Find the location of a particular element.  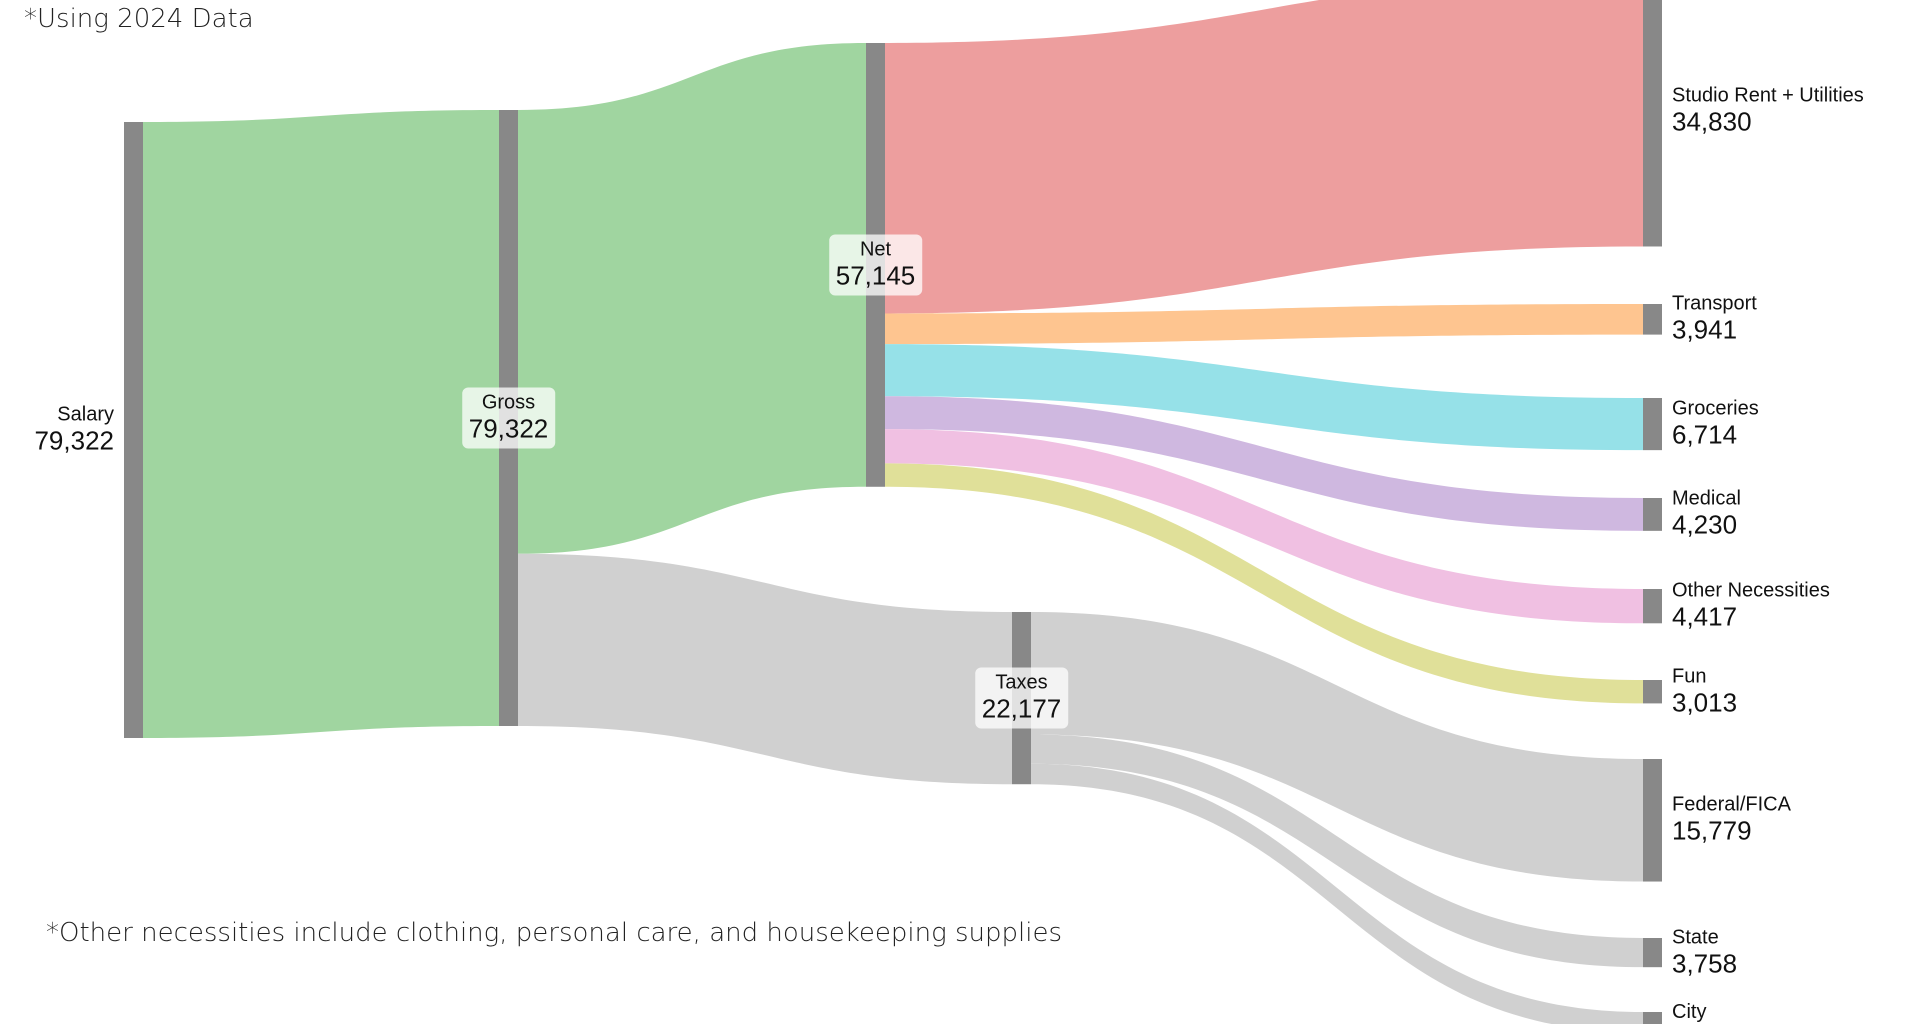

node-name: Medical is located at coordinates (1706, 498).